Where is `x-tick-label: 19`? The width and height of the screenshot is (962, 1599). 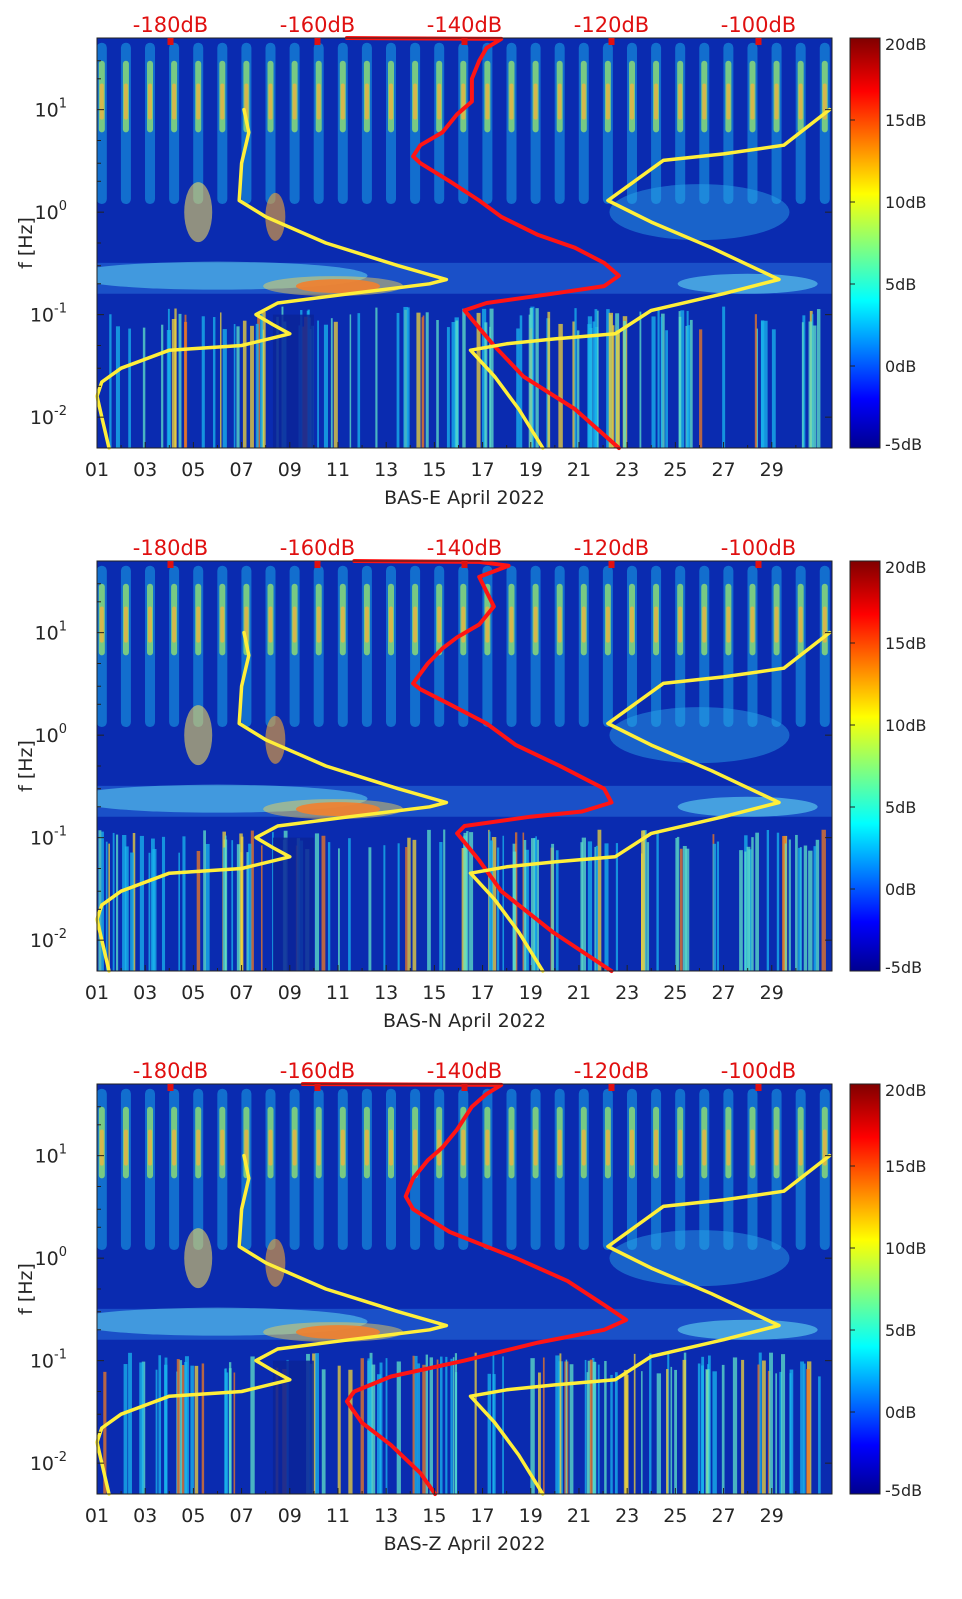
x-tick-label: 19 is located at coordinates (531, 993).